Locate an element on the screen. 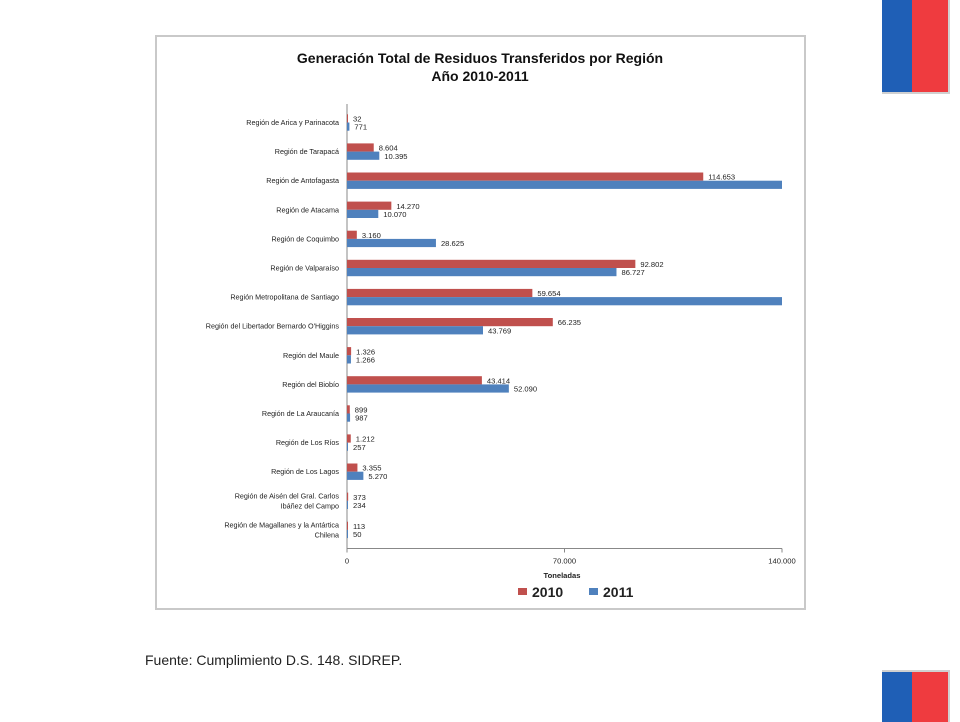 The image size is (960, 722). data-label-2011: 234 is located at coordinates (359, 505).